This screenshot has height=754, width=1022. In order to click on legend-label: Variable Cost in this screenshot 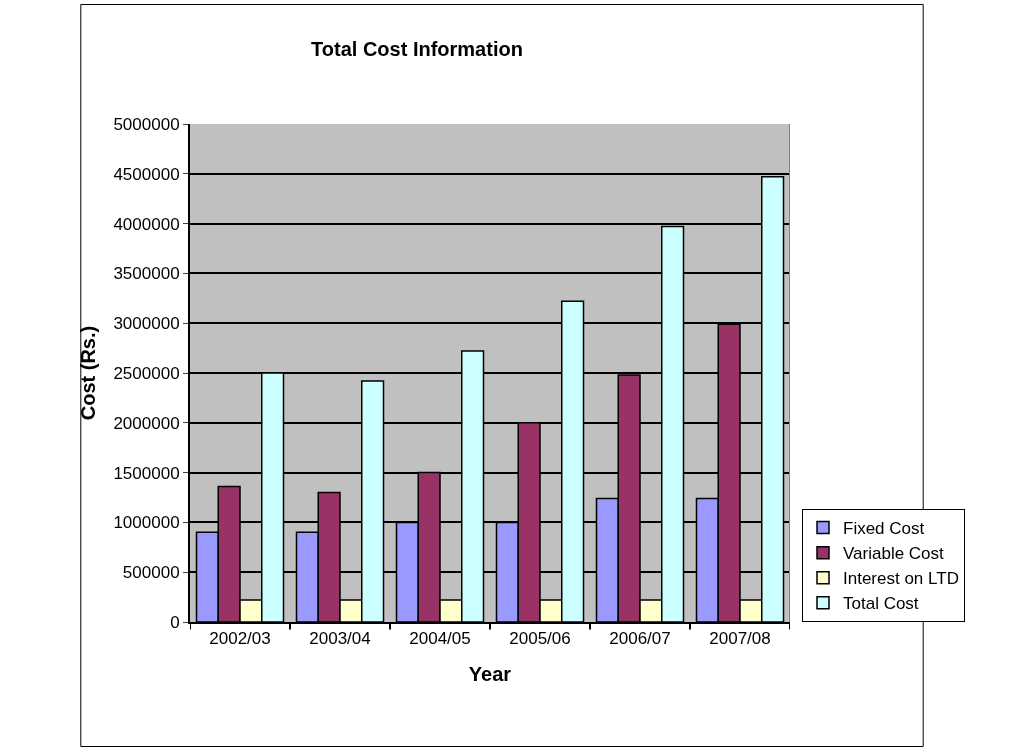, I will do `click(894, 554)`.